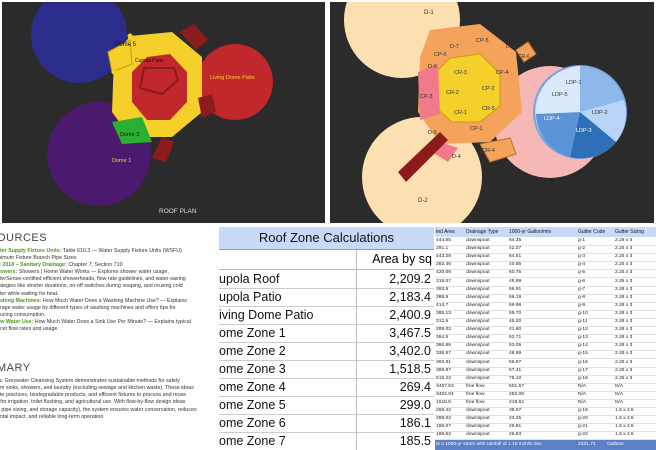  I want to click on cell-gallon-min: 26.91, so click(515, 427).